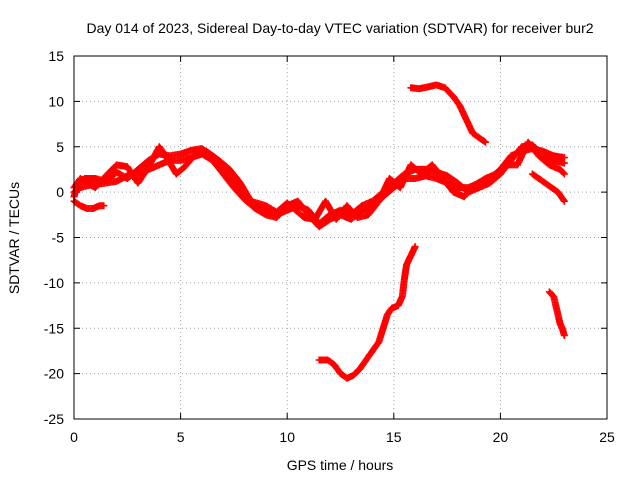 The image size is (640, 480). I want to click on y-tick-label: 0, so click(60, 192).